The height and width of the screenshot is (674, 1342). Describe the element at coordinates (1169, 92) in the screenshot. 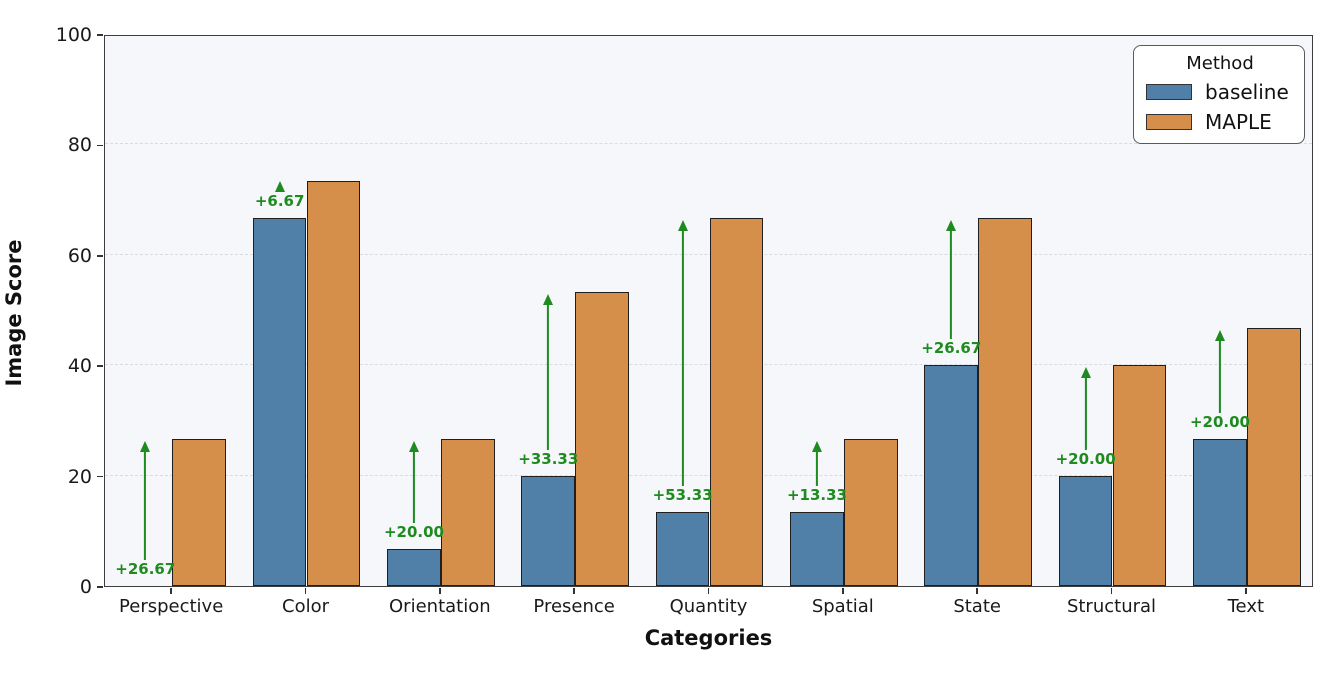

I see `legend-swatch-baseline` at that location.